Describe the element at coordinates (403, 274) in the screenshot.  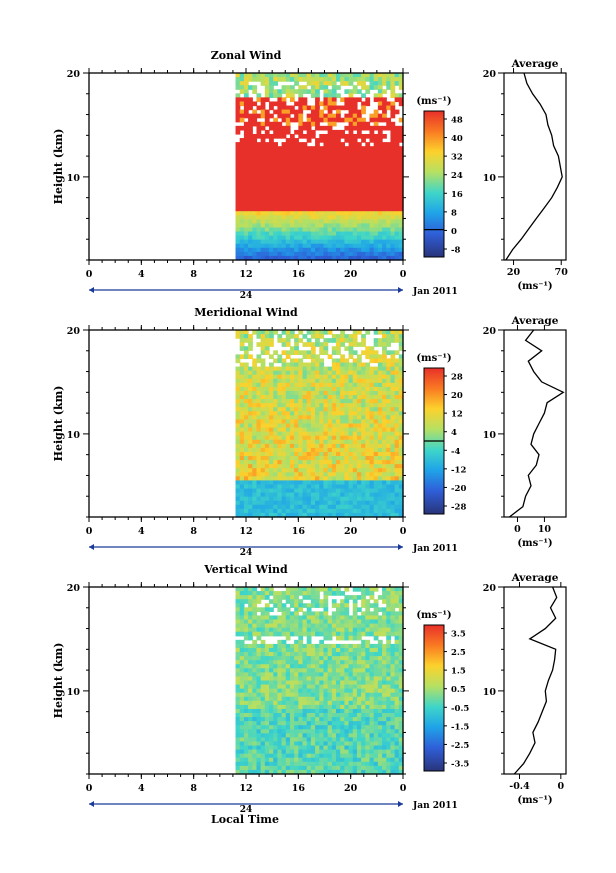
I see `x-tick-label: 0` at that location.